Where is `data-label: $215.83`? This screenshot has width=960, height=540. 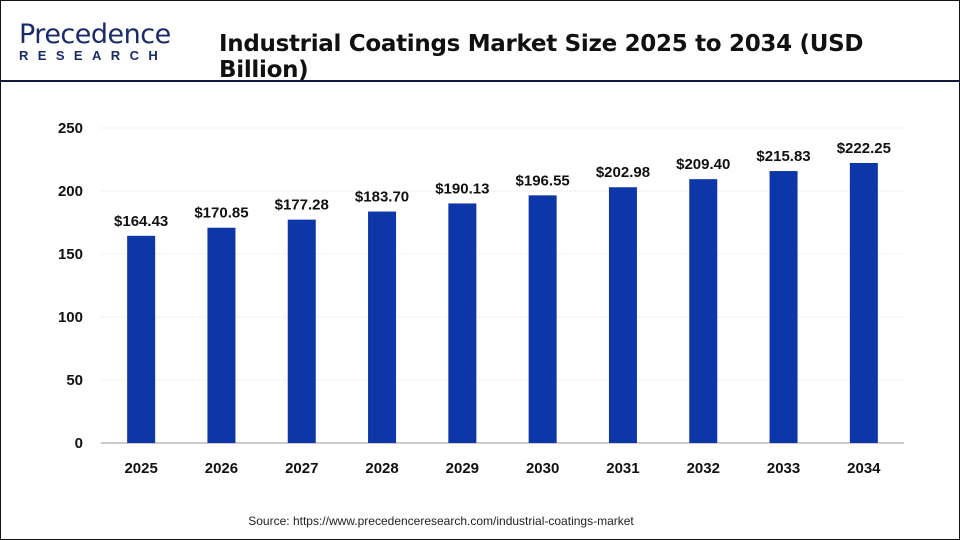
data-label: $215.83 is located at coordinates (783, 156).